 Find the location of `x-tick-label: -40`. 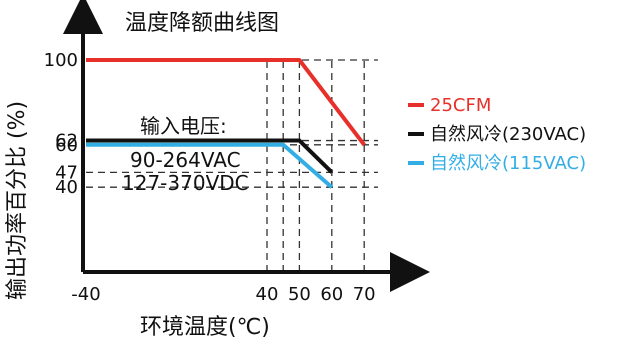

x-tick-label: -40 is located at coordinates (85, 294).